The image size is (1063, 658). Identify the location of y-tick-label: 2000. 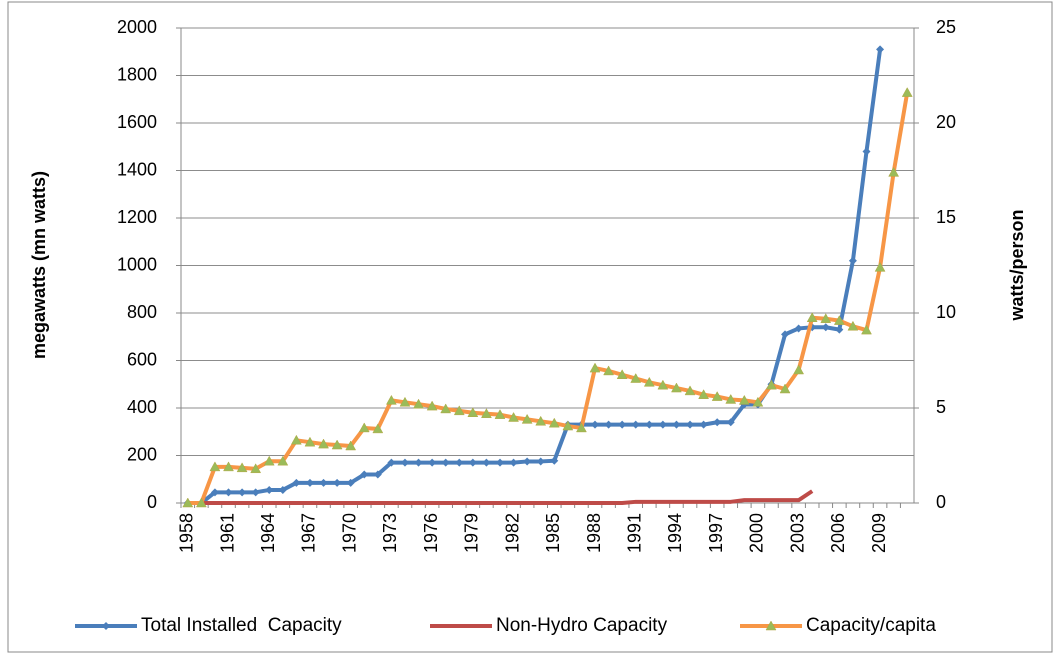
(137, 27).